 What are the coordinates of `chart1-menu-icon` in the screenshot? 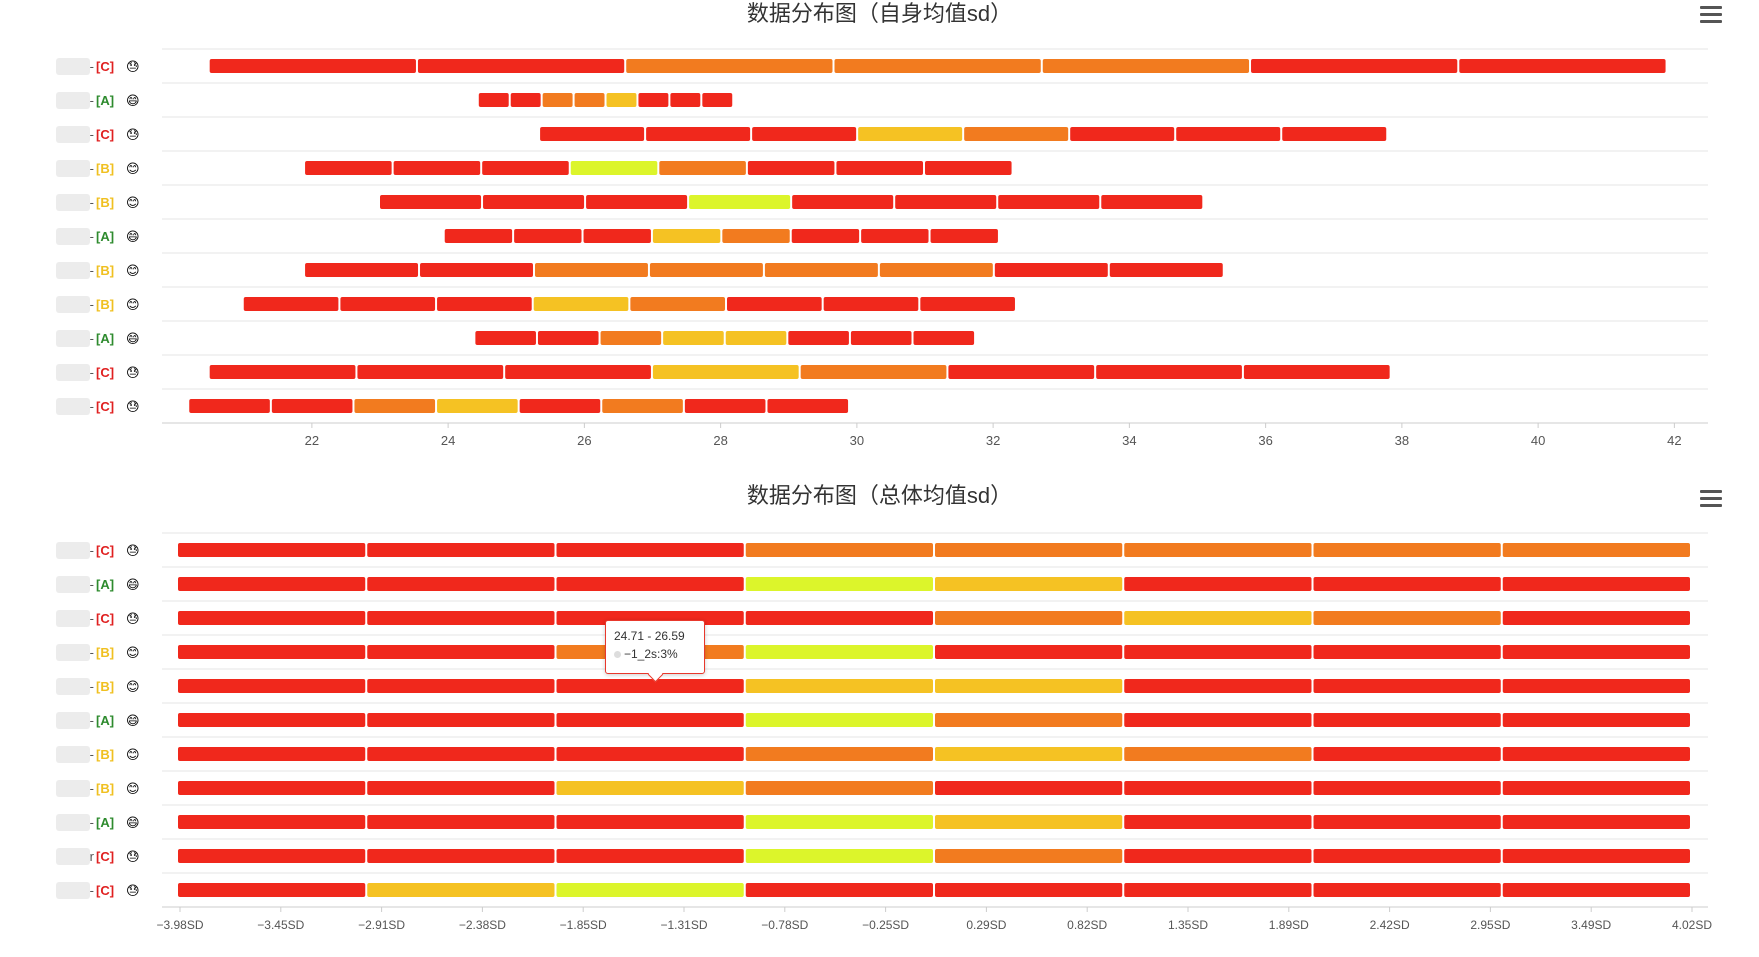 It's located at (1711, 15).